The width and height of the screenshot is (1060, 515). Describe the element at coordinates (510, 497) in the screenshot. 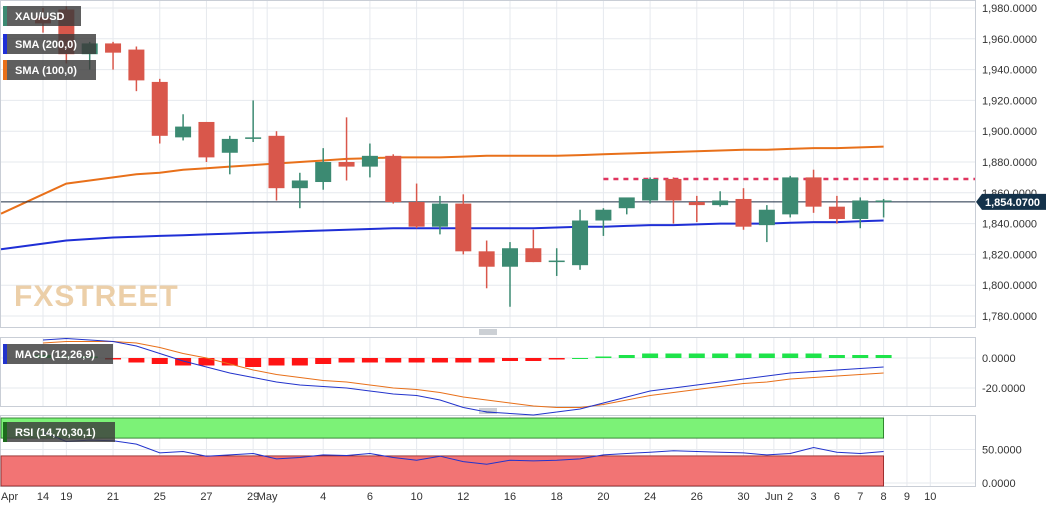

I see `x-tick-label: 16` at that location.